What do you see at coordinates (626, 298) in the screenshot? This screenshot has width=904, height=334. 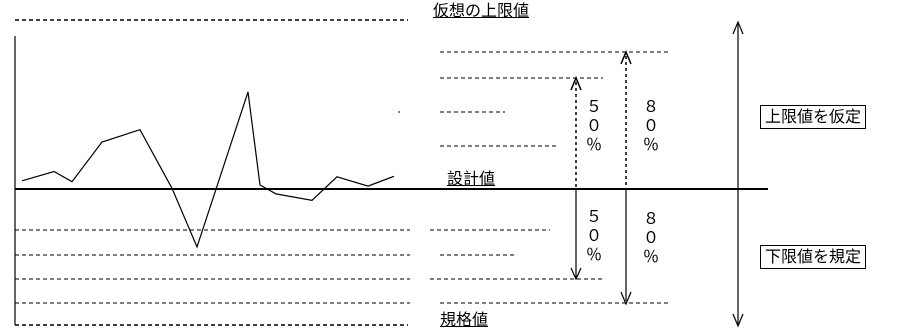 I see `lower-80-arrowhead` at bounding box center [626, 298].